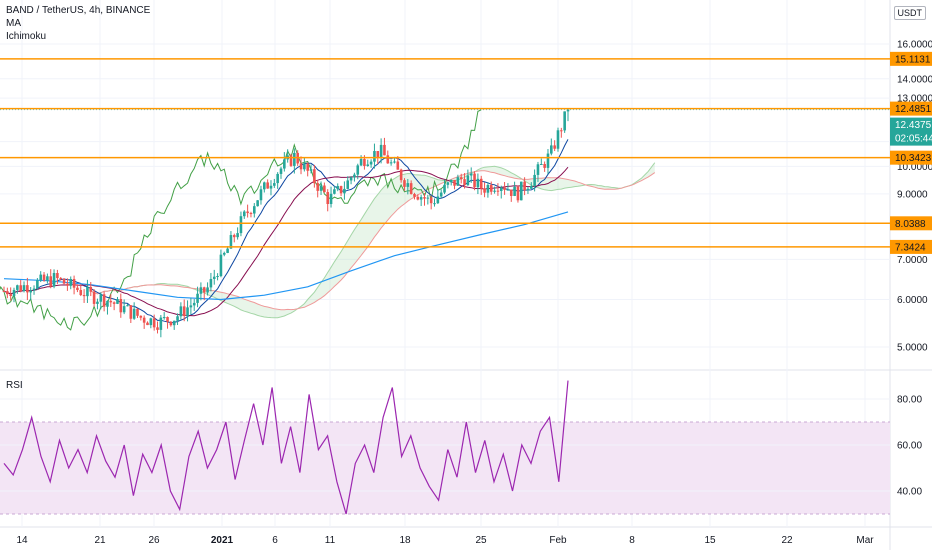 The image size is (932, 555). What do you see at coordinates (632, 540) in the screenshot?
I see `x-tick-label: 8` at bounding box center [632, 540].